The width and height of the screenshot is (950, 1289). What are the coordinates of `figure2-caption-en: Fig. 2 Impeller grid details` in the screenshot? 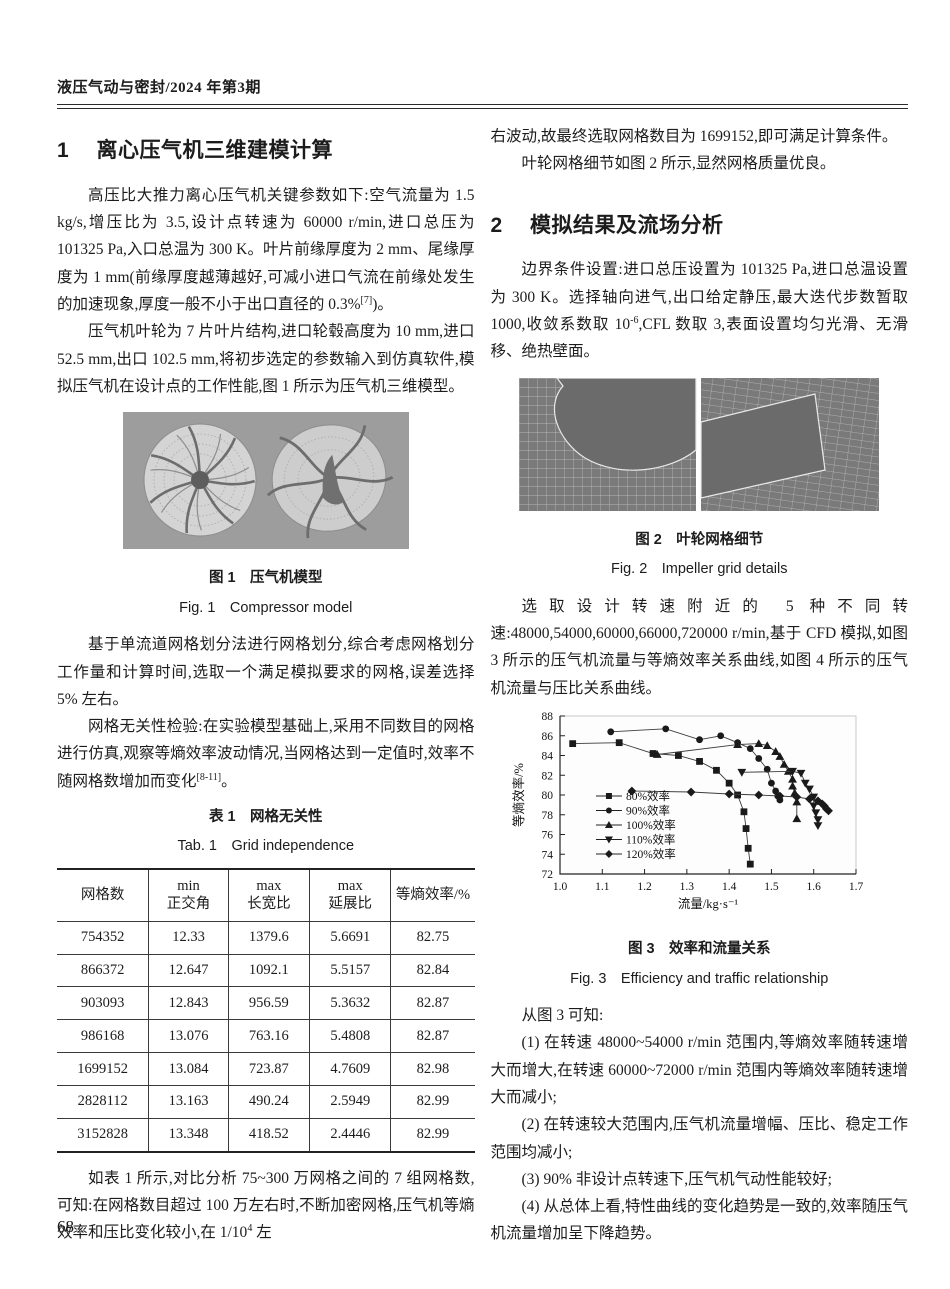 It's located at (699, 569).